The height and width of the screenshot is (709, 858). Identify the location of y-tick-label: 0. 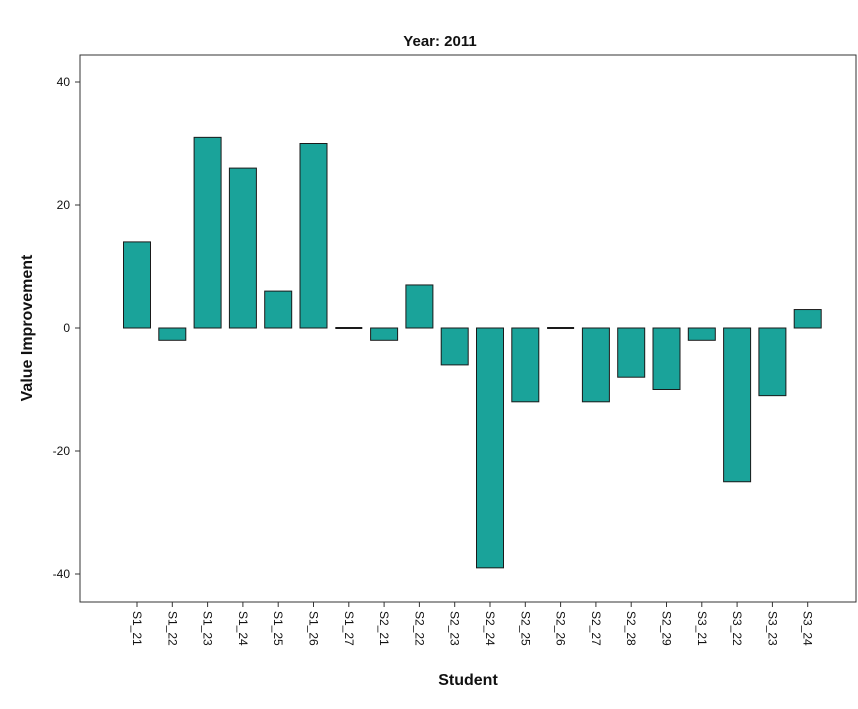
(66, 328).